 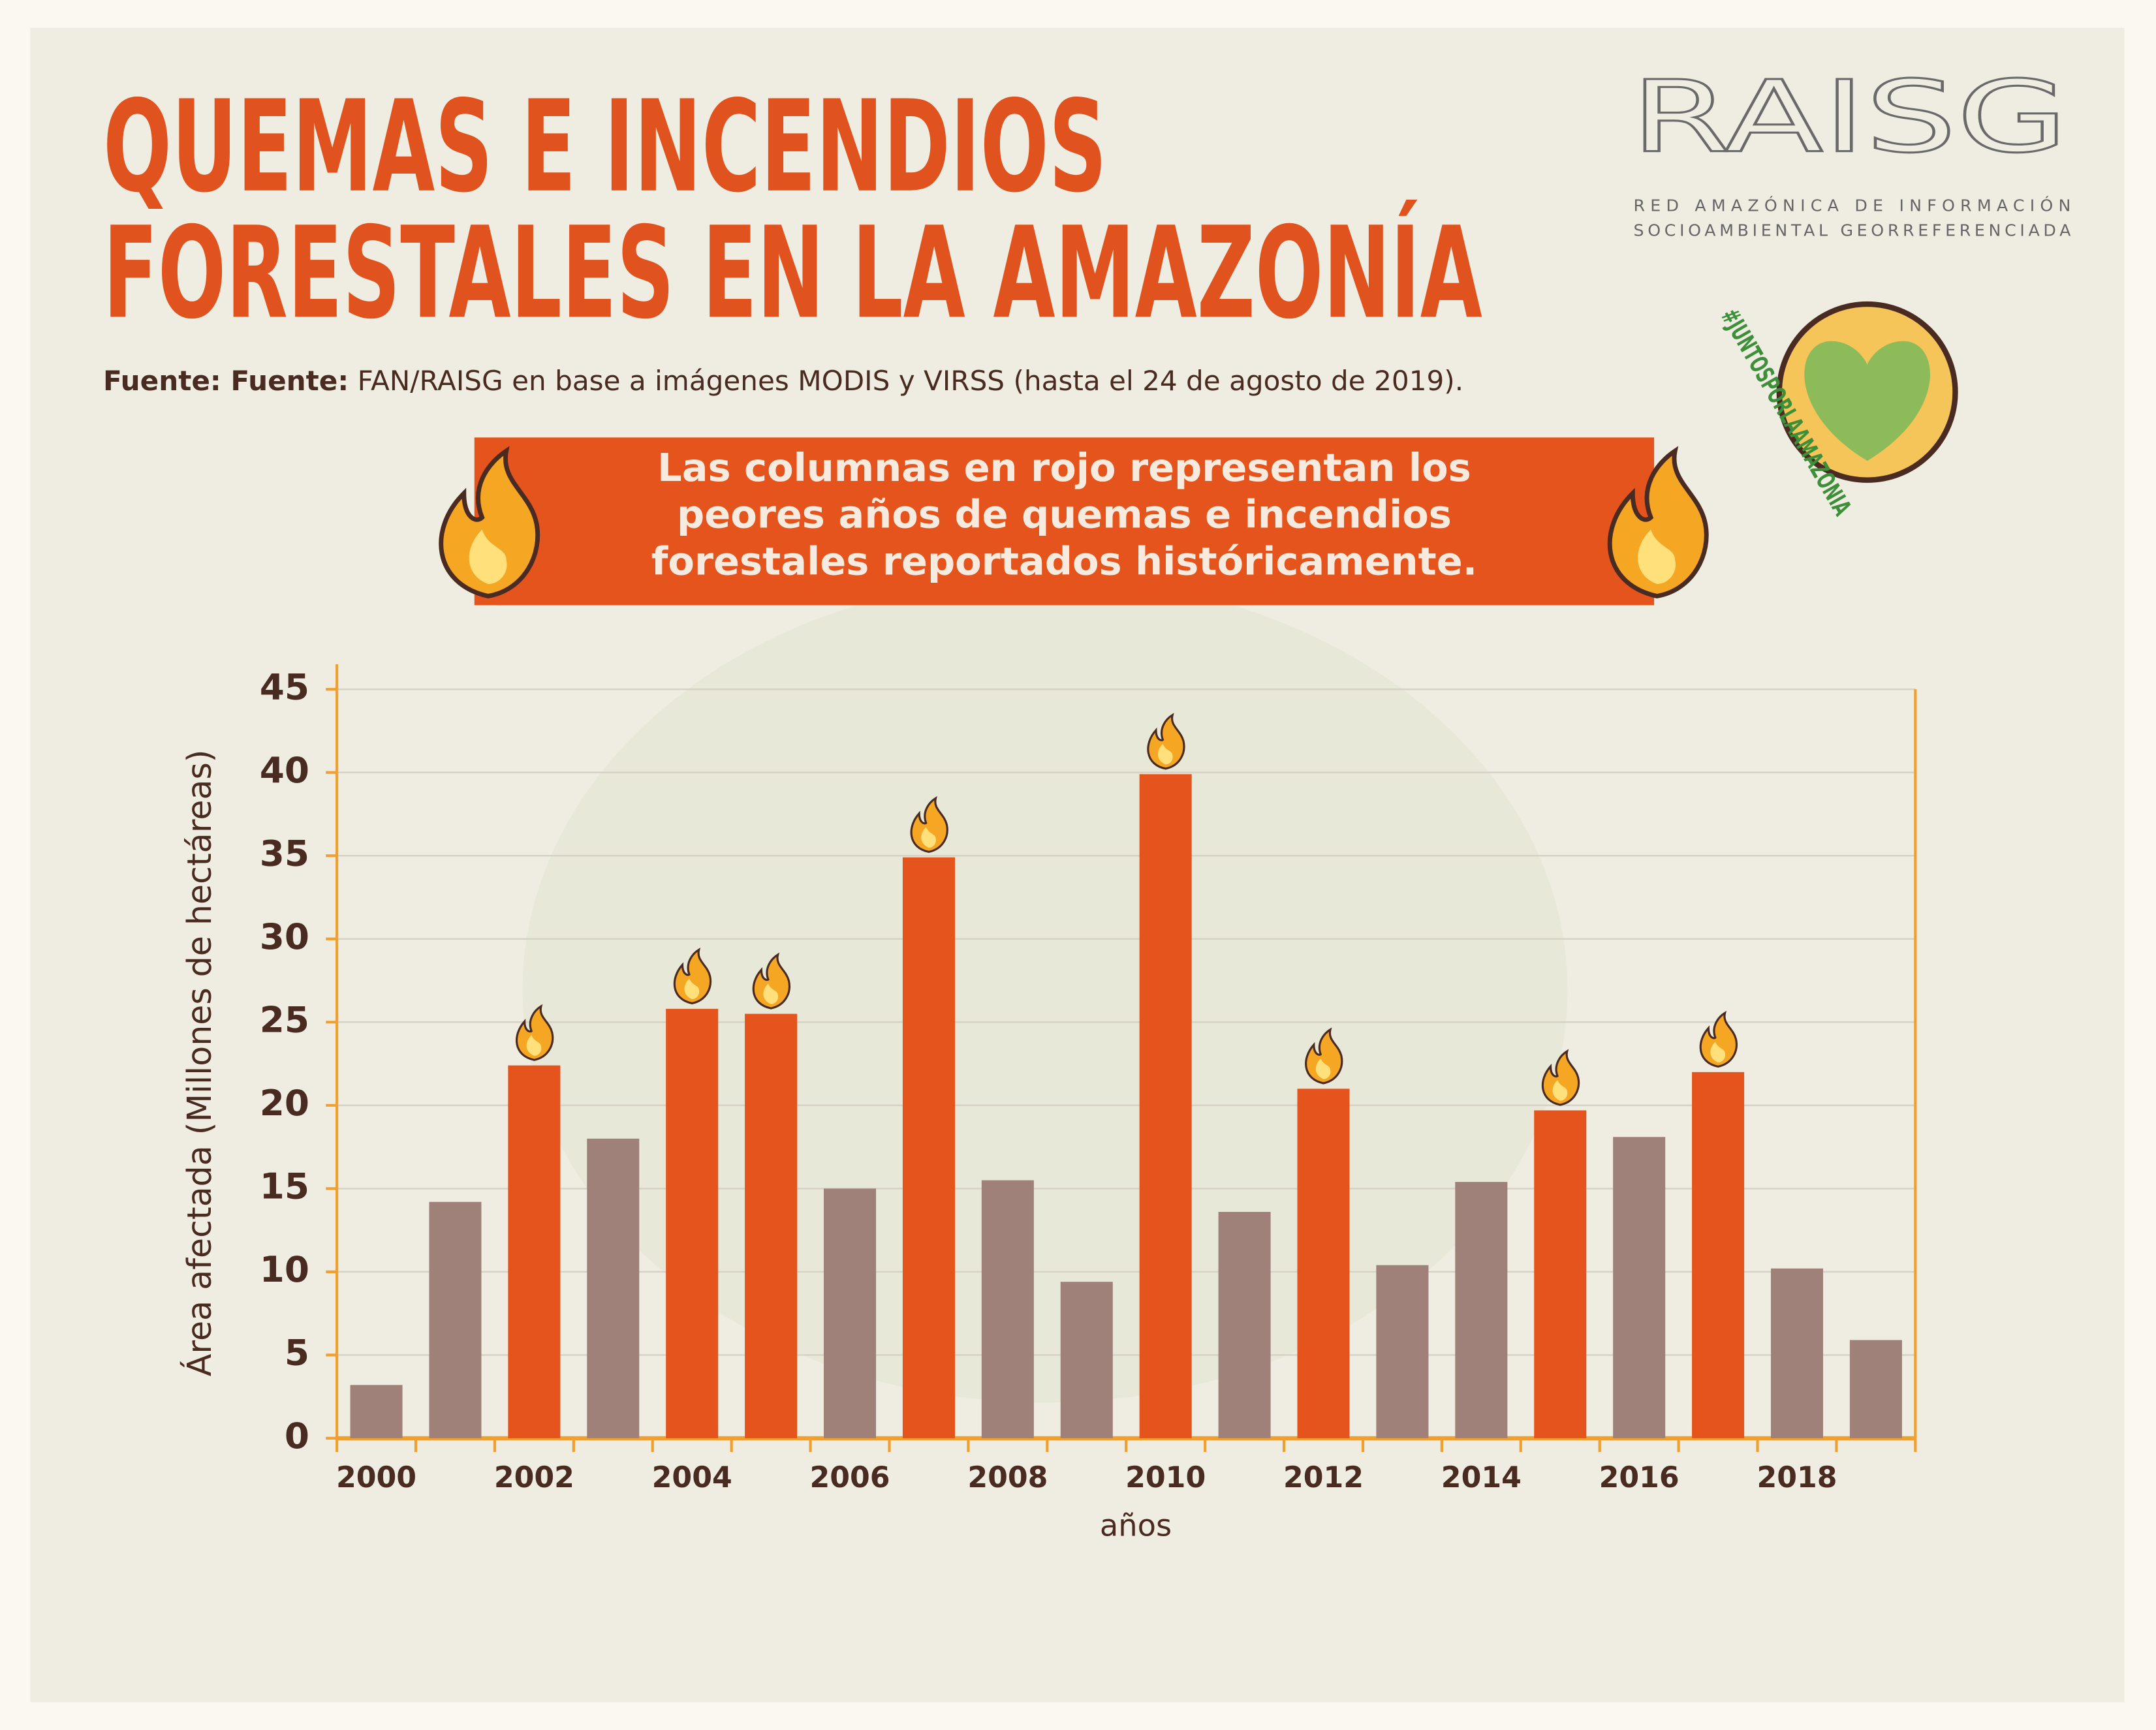 I want to click on x-tick-label: 2000, so click(x=376, y=1477).